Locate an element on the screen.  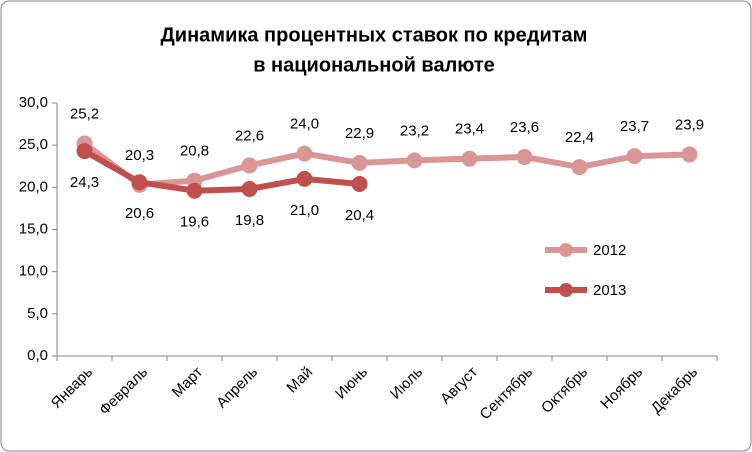
data-label: 19,6 is located at coordinates (194, 222).